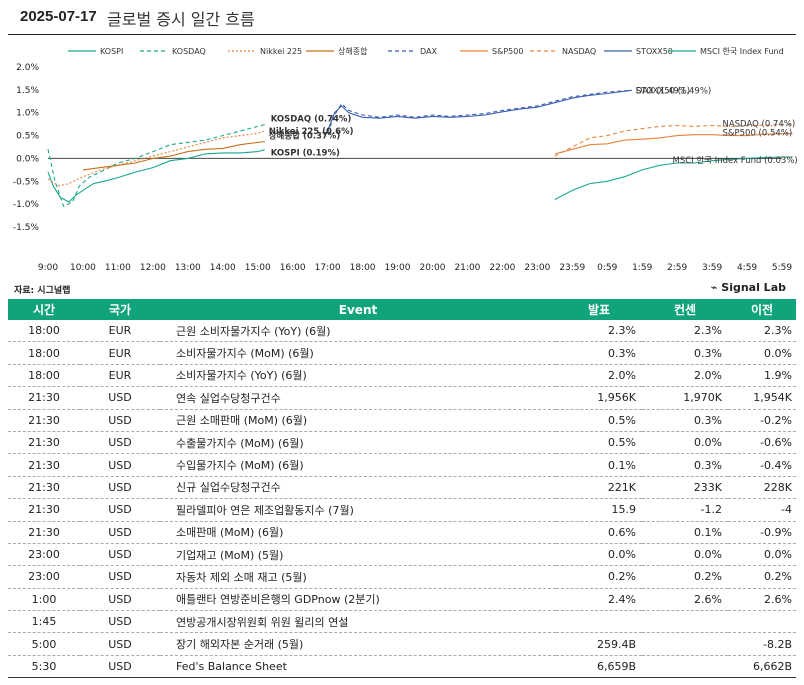 The image size is (804, 685). Describe the element at coordinates (467, 268) in the screenshot. I see `x-tick-label: 21:00` at that location.